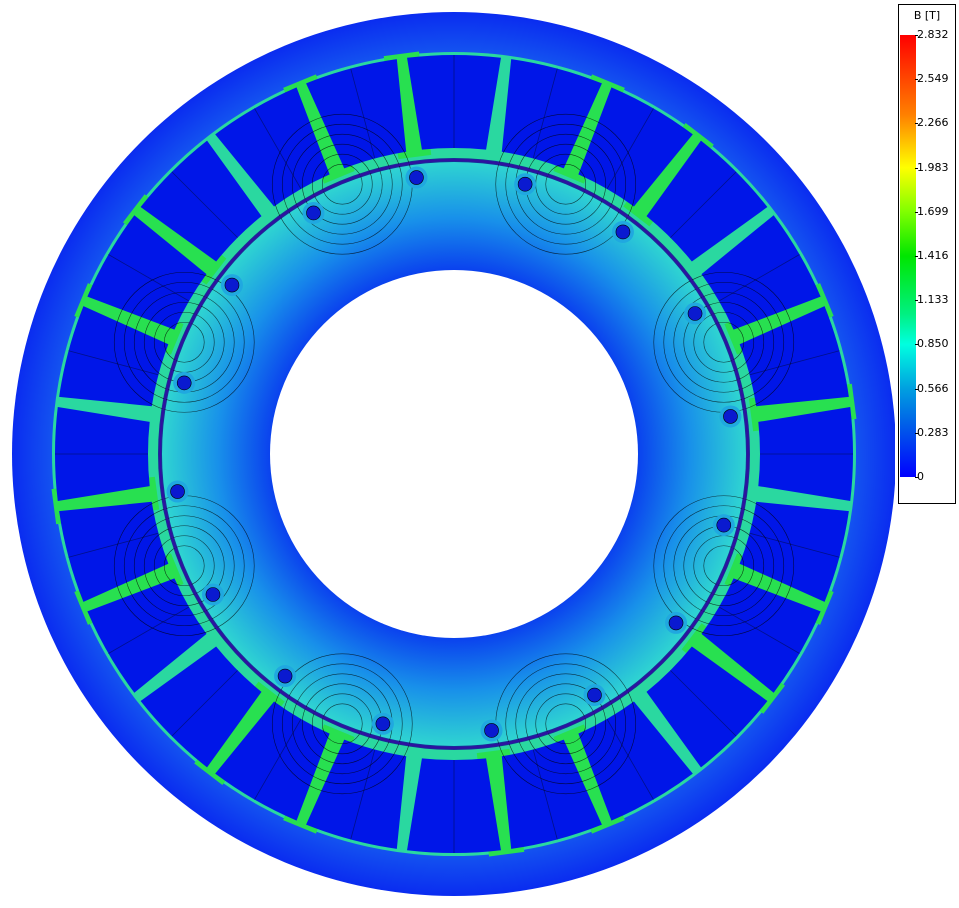 The height and width of the screenshot is (908, 959). What do you see at coordinates (932, 79) in the screenshot?
I see `legend-tick: 2.549` at bounding box center [932, 79].